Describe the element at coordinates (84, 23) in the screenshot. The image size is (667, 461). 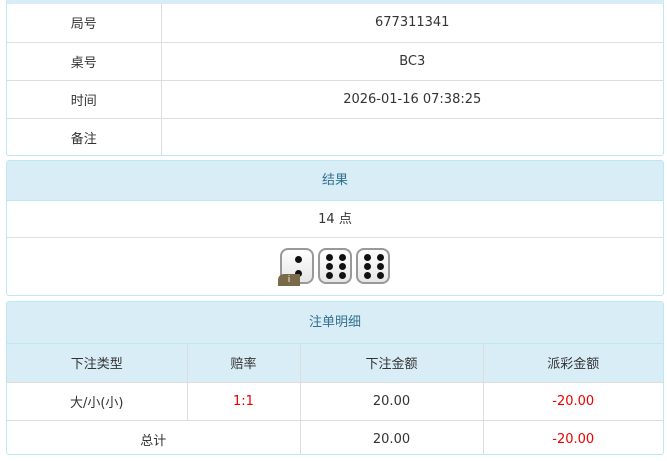
I see `label: 局号` at that location.